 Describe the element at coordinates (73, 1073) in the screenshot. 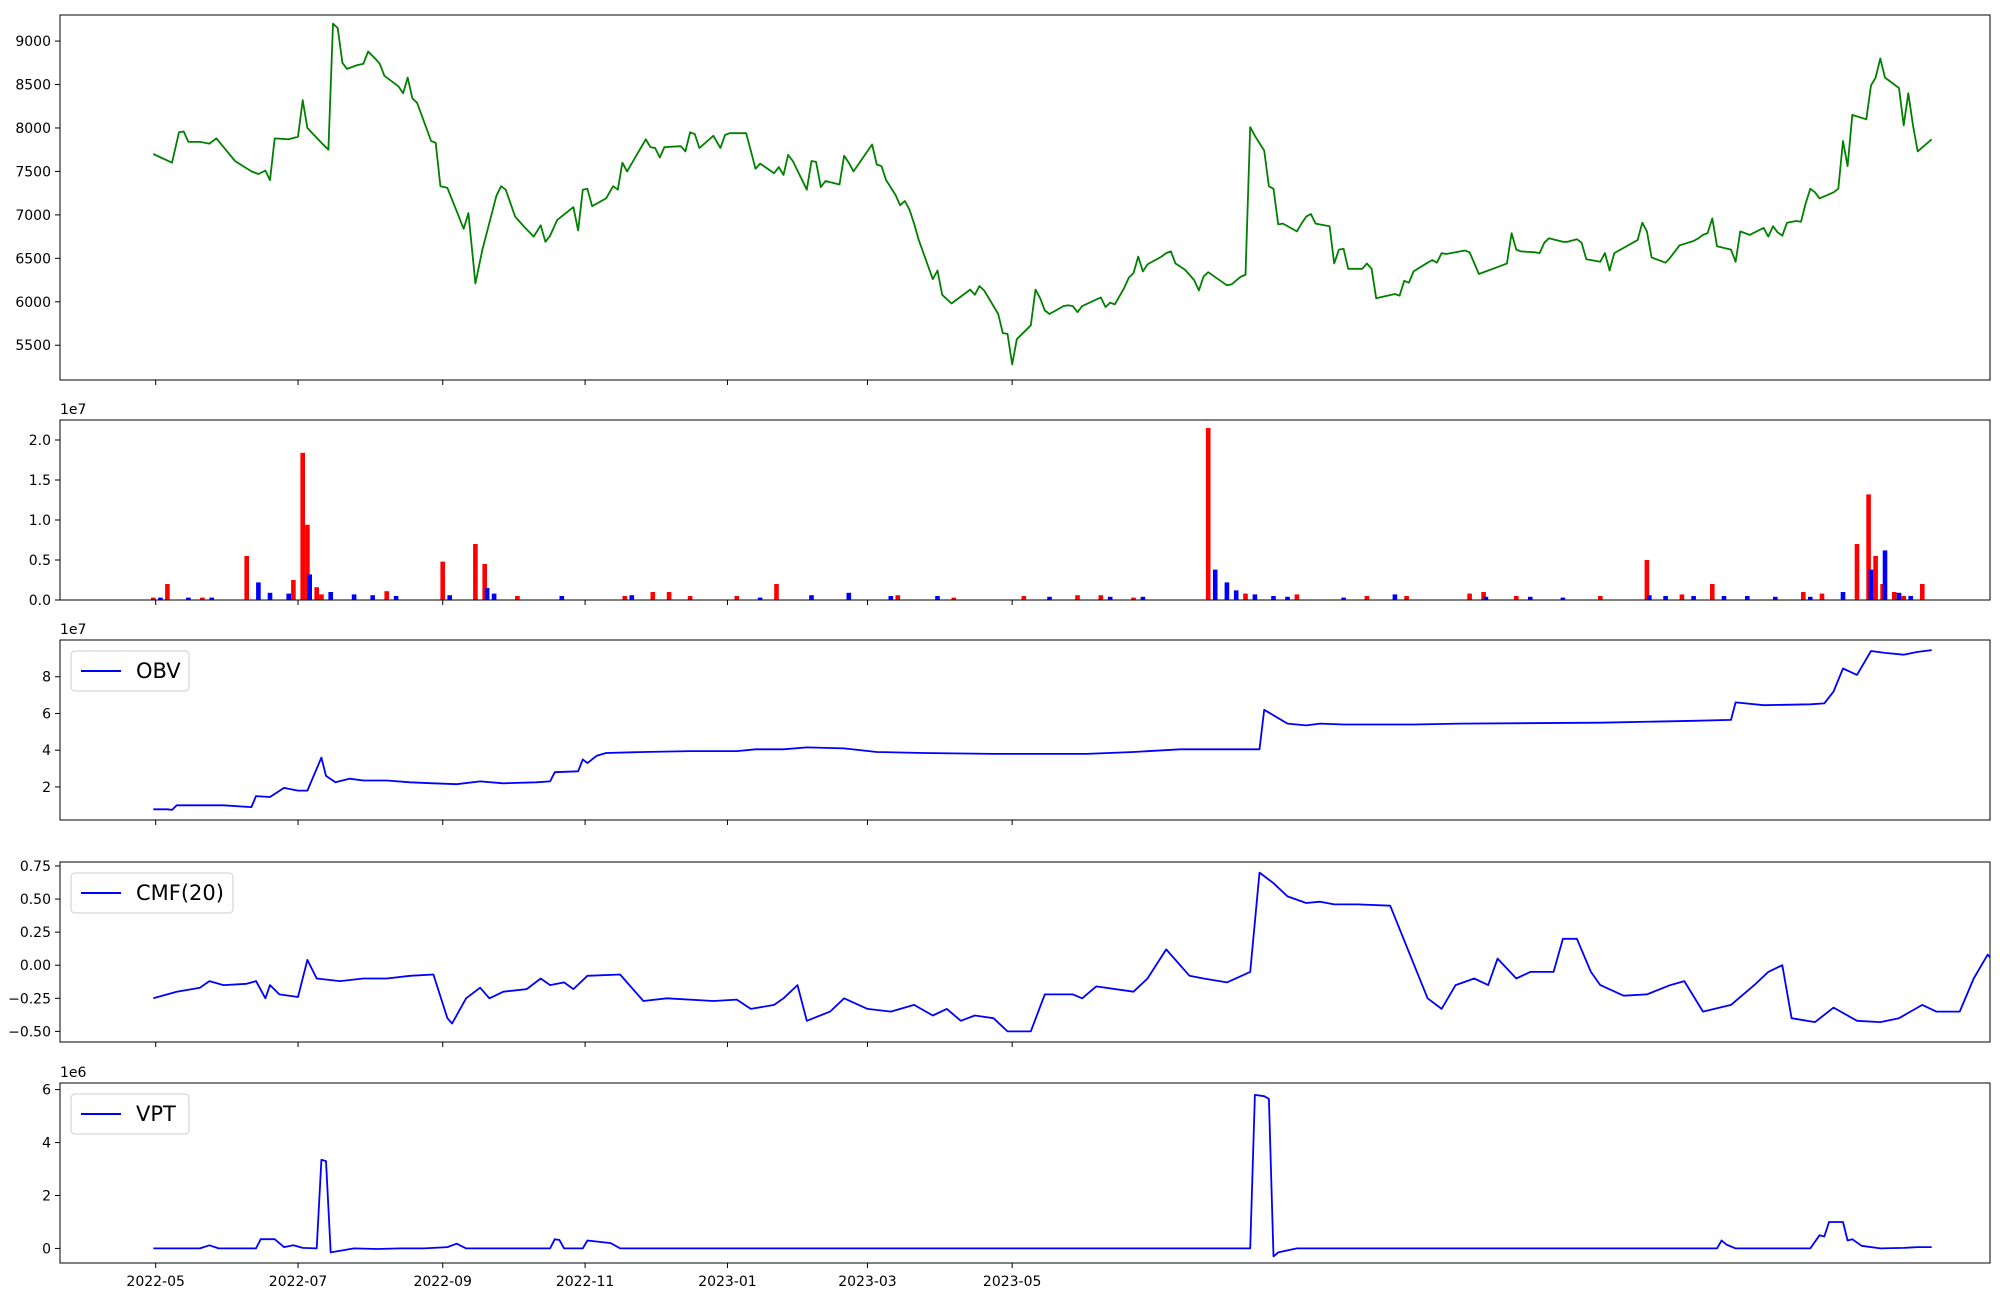

I see `axis-offset-label: 1e6` at that location.